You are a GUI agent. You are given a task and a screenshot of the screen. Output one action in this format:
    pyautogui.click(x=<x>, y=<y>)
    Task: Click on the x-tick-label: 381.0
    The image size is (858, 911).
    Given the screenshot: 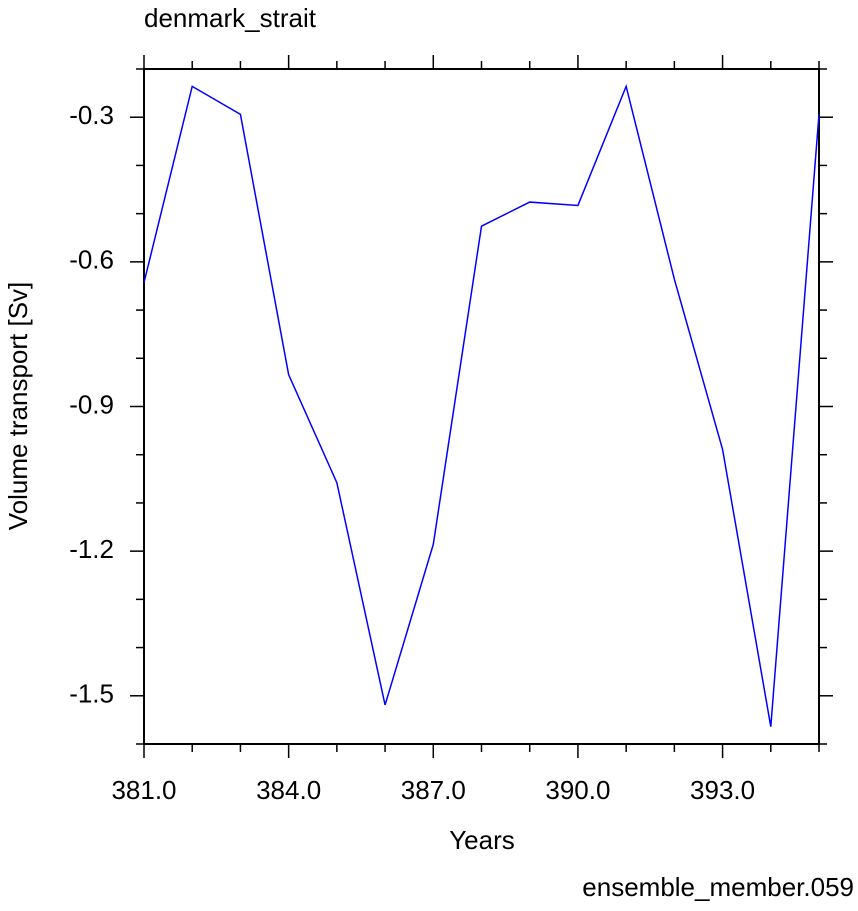 What is the action you would take?
    pyautogui.click(x=143, y=790)
    